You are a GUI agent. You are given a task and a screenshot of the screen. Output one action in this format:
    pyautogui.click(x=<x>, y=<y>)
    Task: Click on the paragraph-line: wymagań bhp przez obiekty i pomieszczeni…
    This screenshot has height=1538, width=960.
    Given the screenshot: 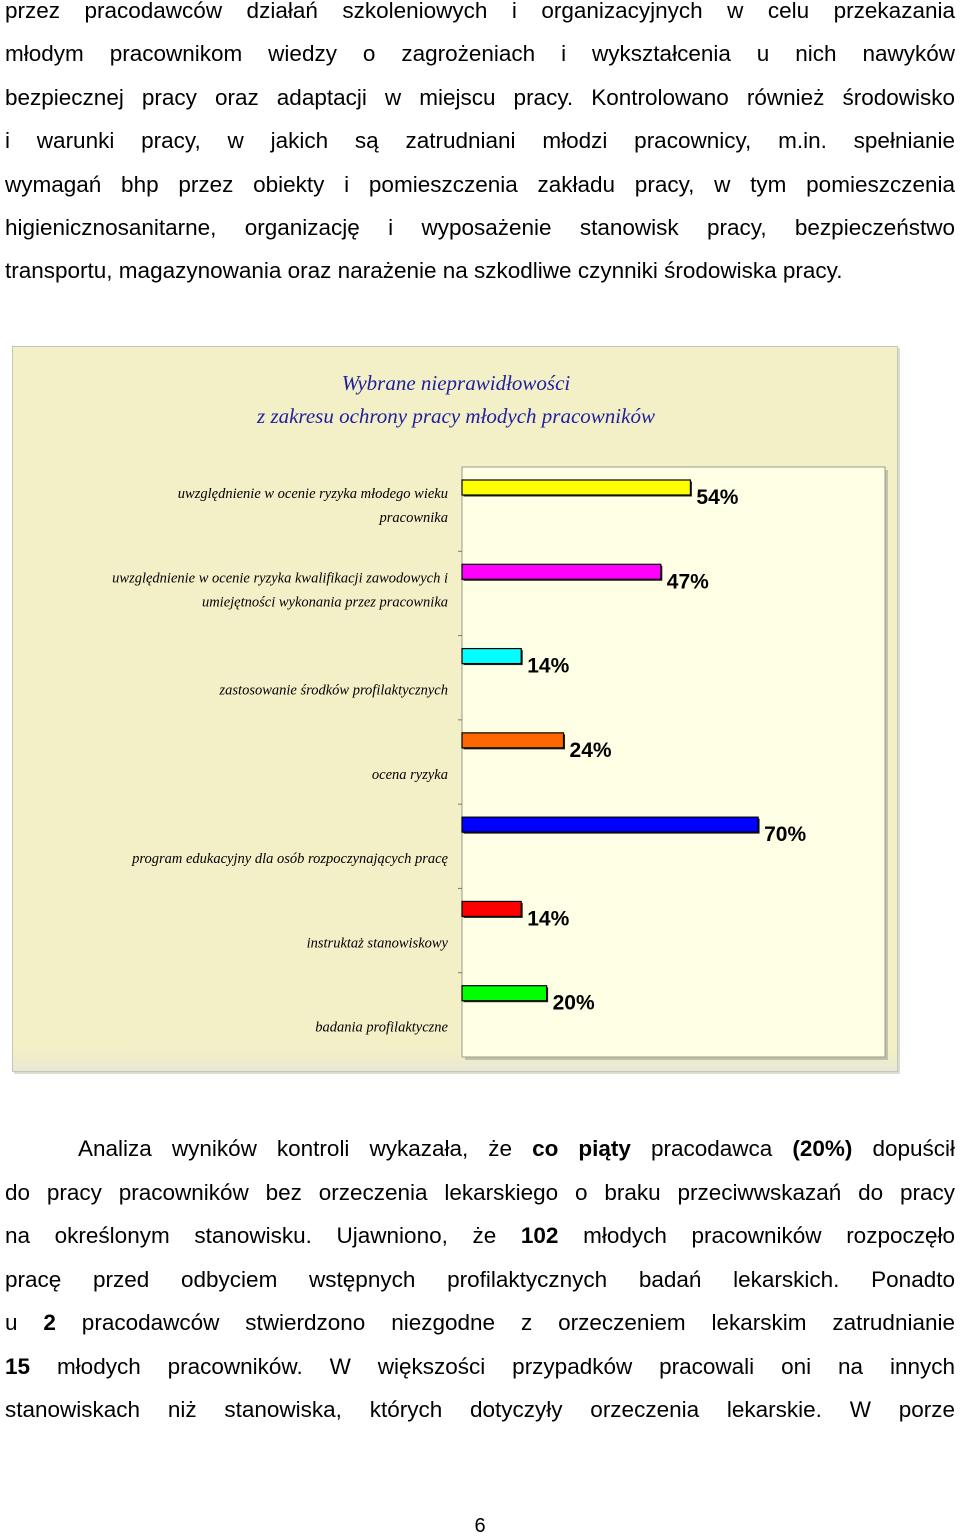 What is the action you would take?
    pyautogui.click(x=480, y=184)
    